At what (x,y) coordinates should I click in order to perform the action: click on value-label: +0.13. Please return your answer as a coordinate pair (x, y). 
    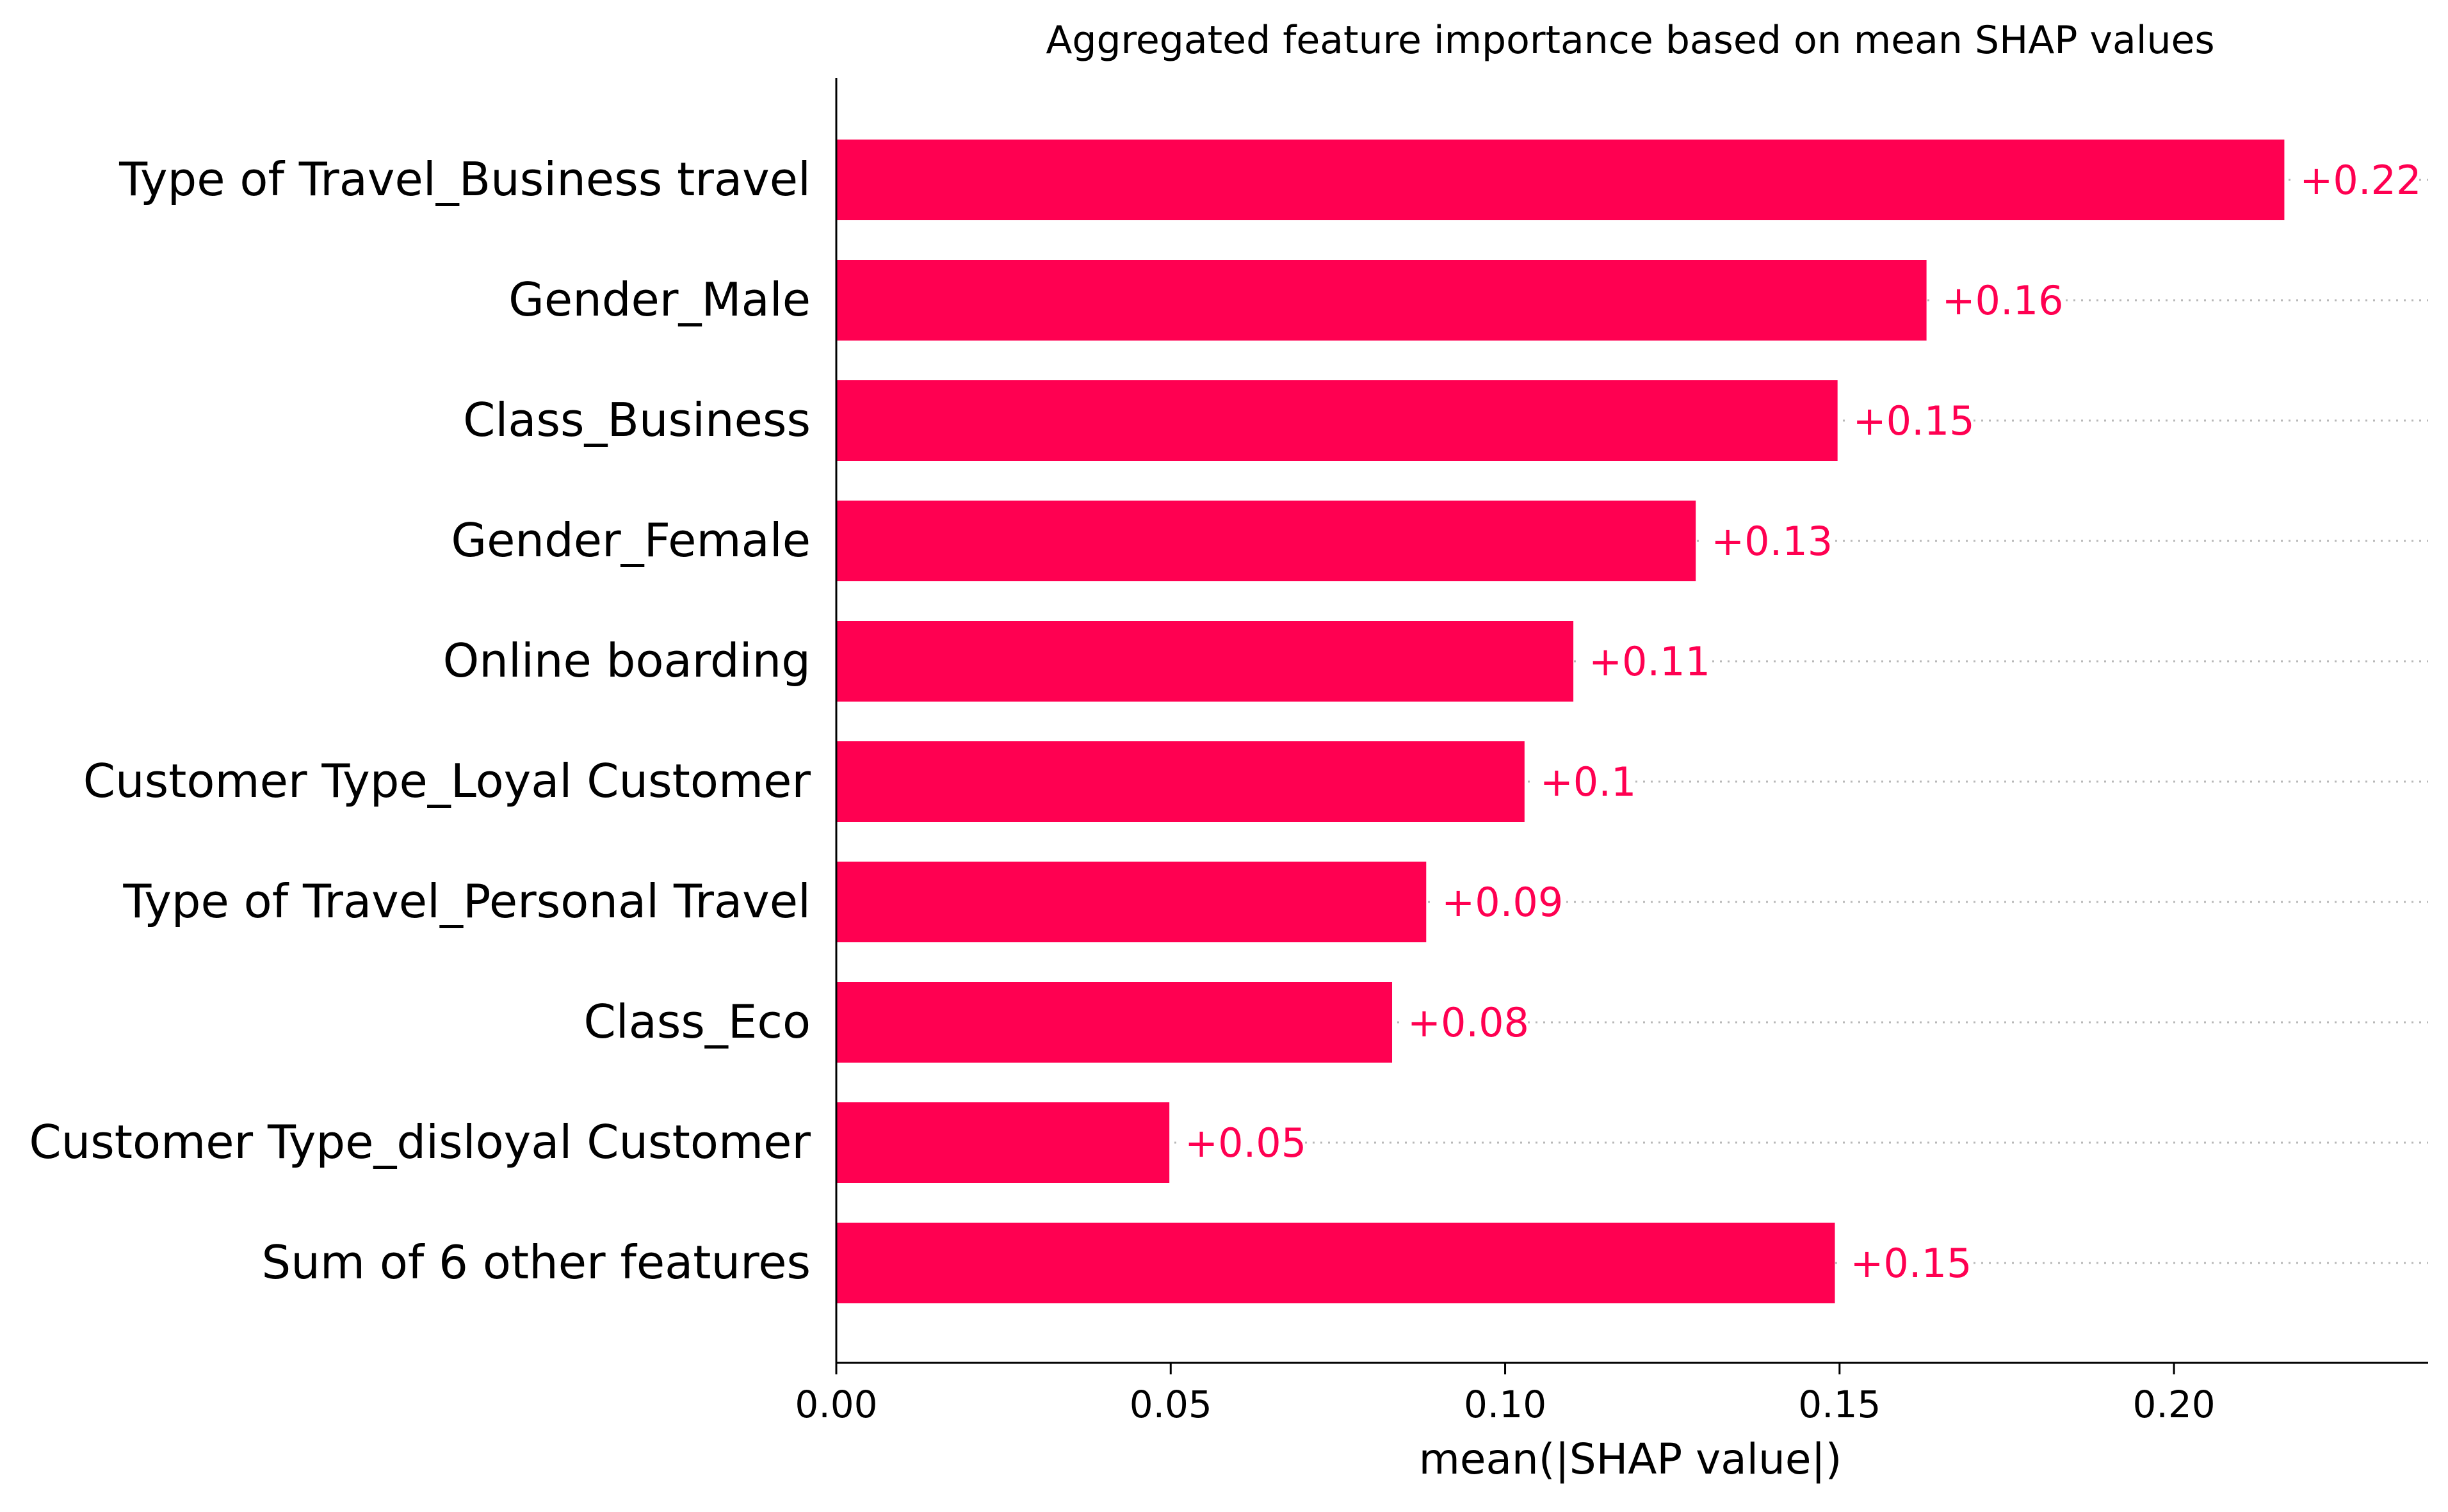
    Looking at the image, I should click on (1772, 541).